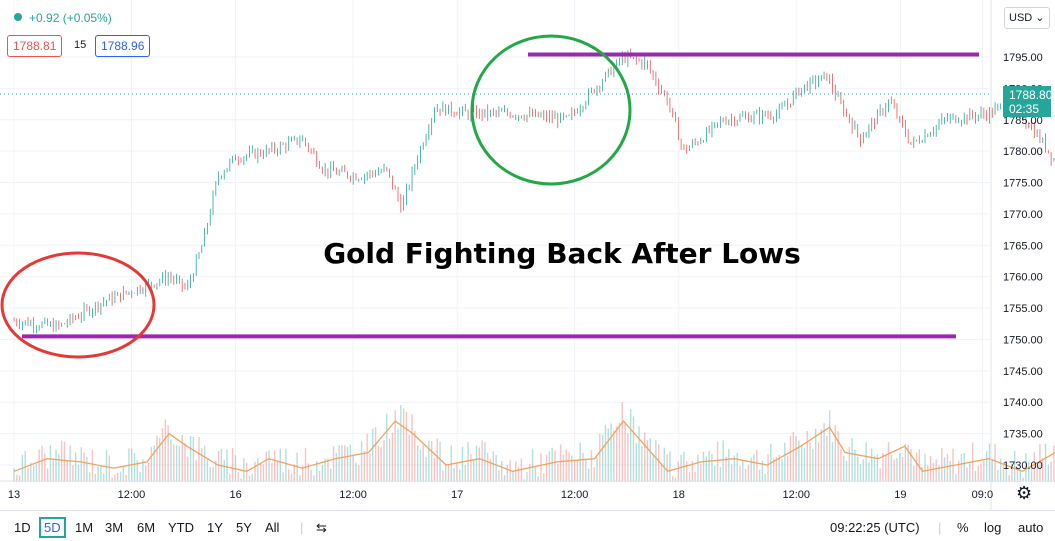  What do you see at coordinates (70, 18) in the screenshot?
I see `price-change: +0.92 (+0.05%)` at bounding box center [70, 18].